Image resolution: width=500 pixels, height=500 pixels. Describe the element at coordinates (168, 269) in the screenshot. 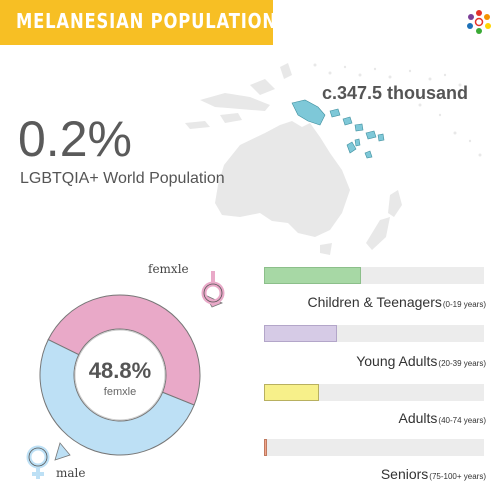

I see `female-label: femxle` at that location.